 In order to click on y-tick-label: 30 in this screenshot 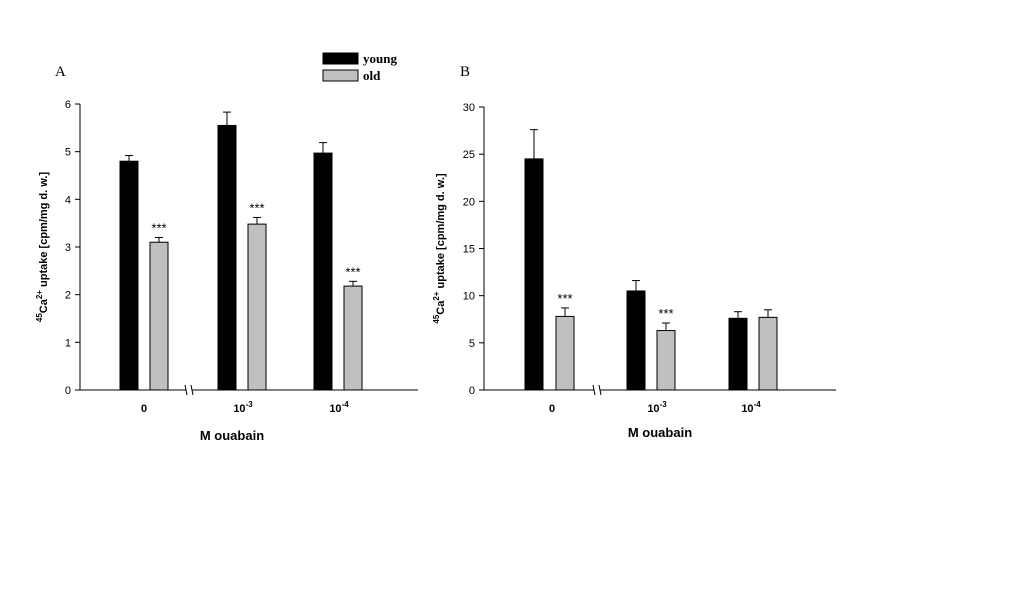, I will do `click(469, 108)`.